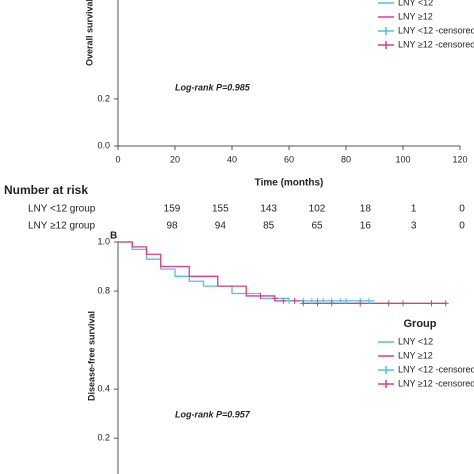  What do you see at coordinates (91, 356) in the screenshot?
I see `y-axis-title: Disease-free survival` at bounding box center [91, 356].